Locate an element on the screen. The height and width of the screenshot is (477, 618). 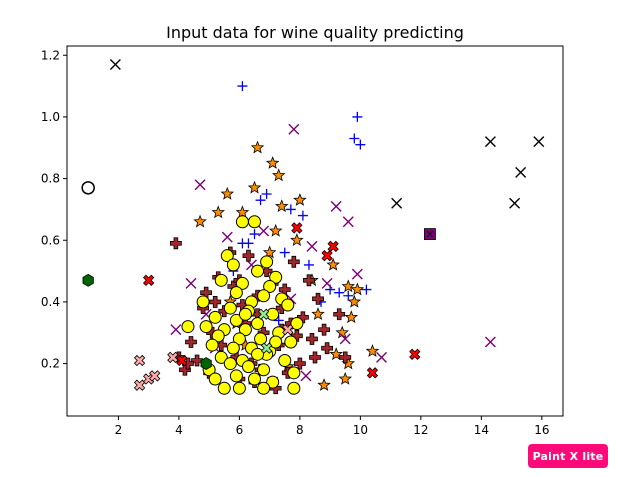
x-tick-label: 2 is located at coordinates (119, 430).